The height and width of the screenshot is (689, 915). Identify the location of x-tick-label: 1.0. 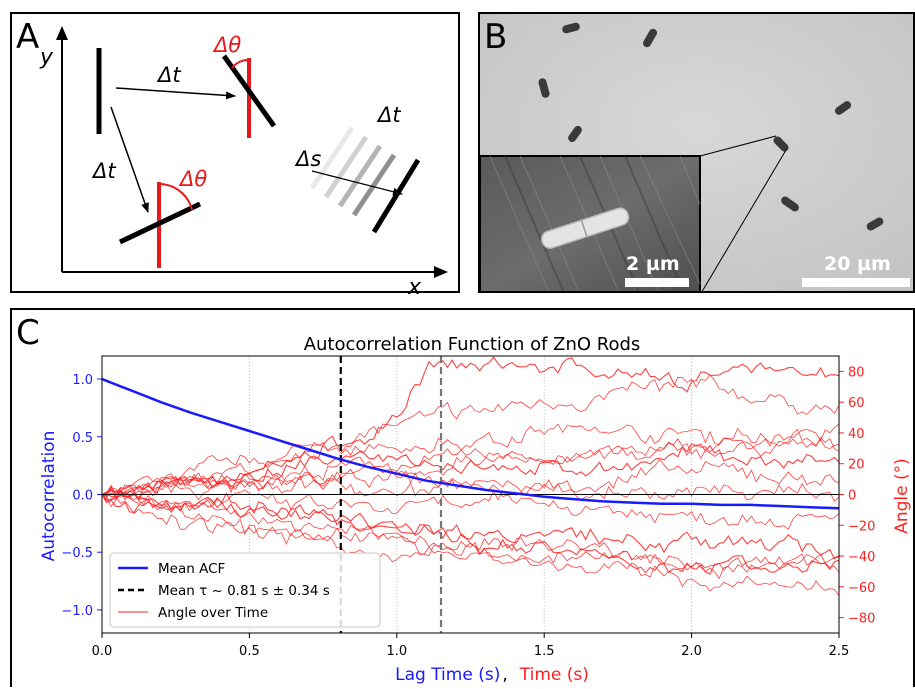
(396, 651).